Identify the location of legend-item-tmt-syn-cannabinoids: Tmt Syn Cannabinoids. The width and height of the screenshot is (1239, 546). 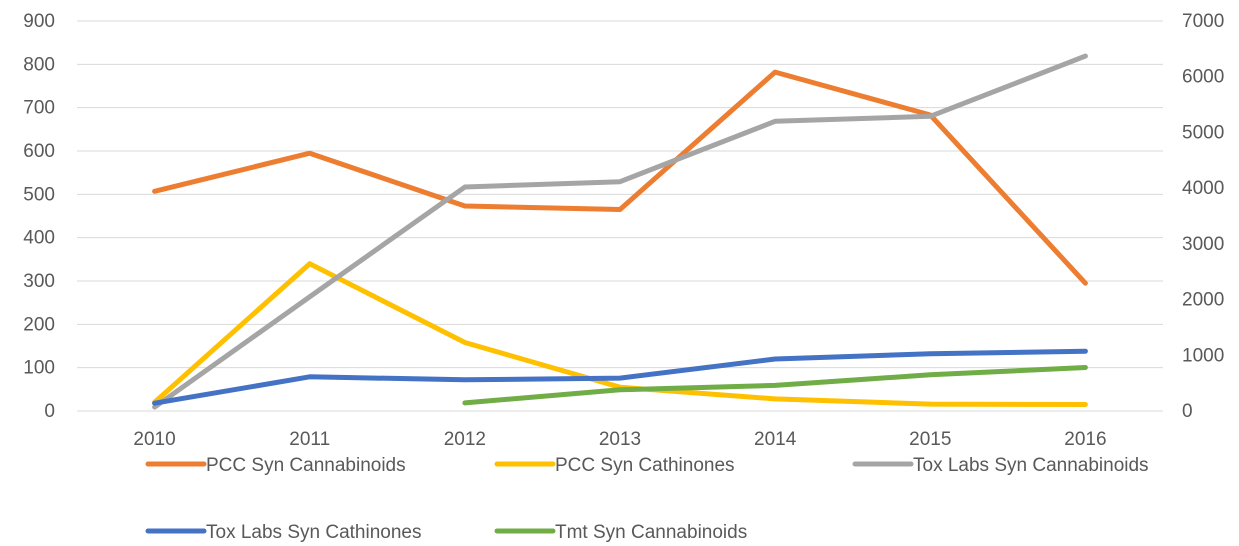
(620, 532).